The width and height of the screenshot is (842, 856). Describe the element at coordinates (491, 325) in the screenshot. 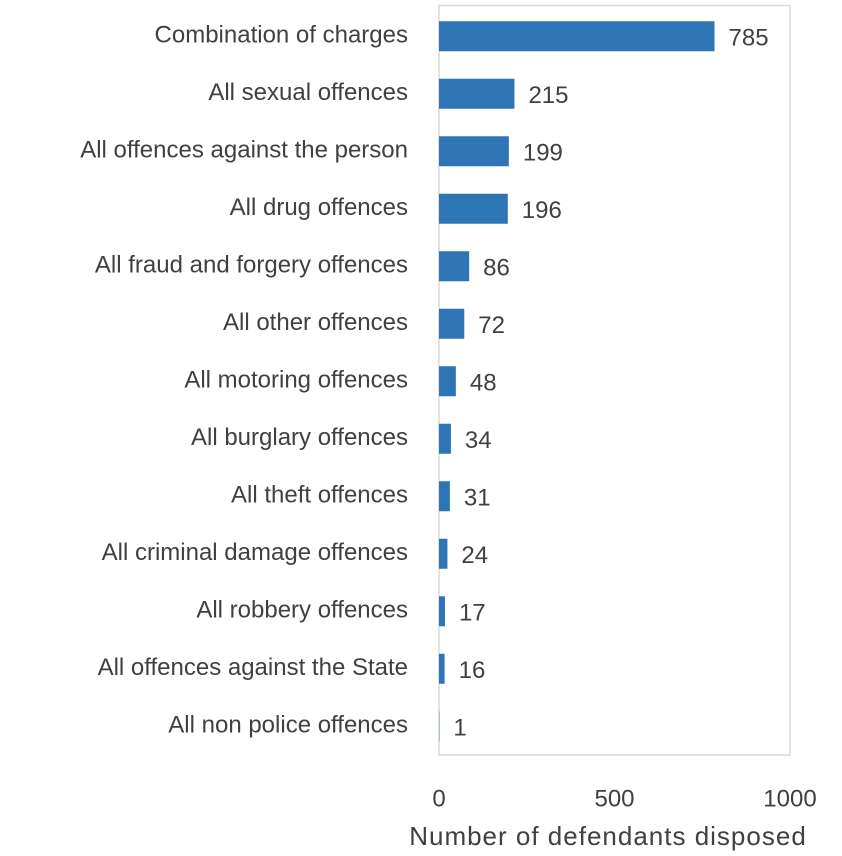

I see `data-label: 72` at that location.